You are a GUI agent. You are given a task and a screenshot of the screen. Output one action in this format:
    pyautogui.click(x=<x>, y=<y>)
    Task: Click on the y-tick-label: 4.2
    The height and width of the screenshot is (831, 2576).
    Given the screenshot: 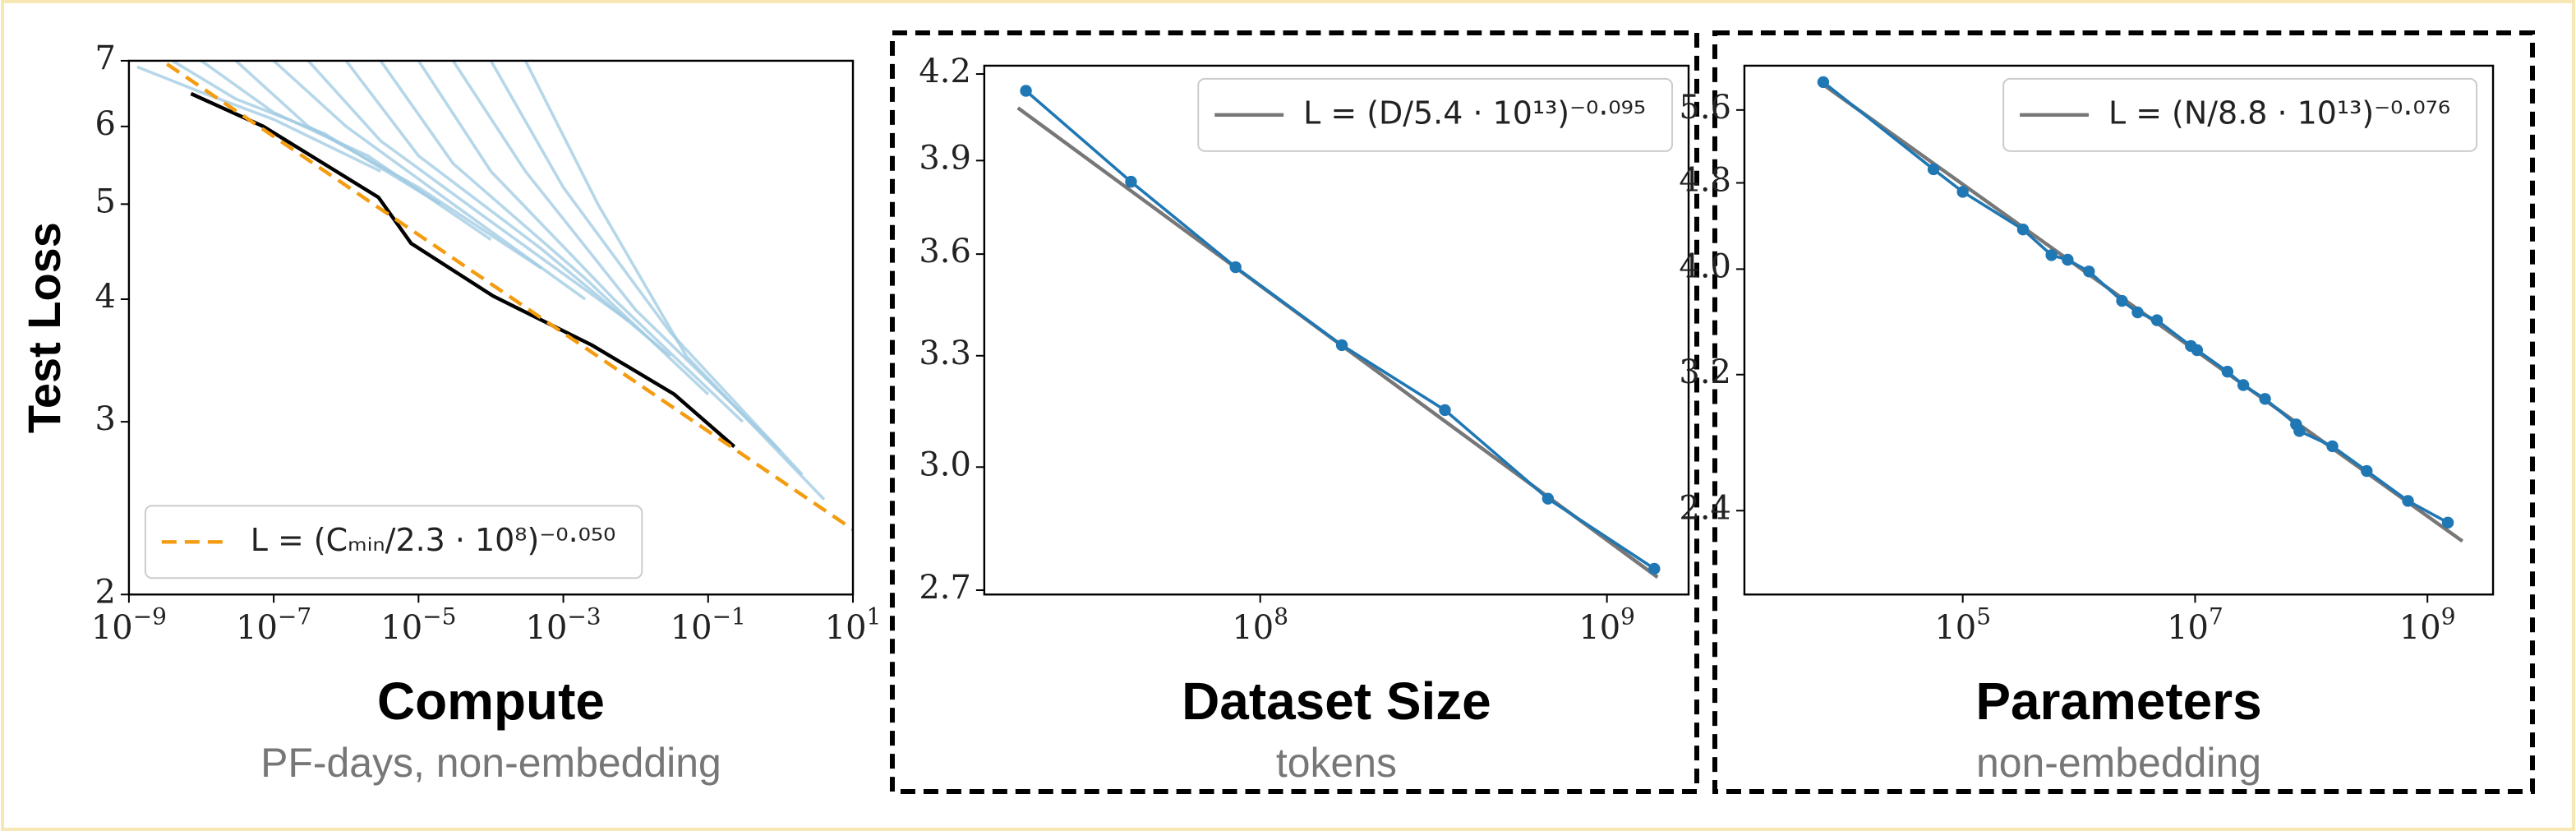 What is the action you would take?
    pyautogui.click(x=945, y=71)
    